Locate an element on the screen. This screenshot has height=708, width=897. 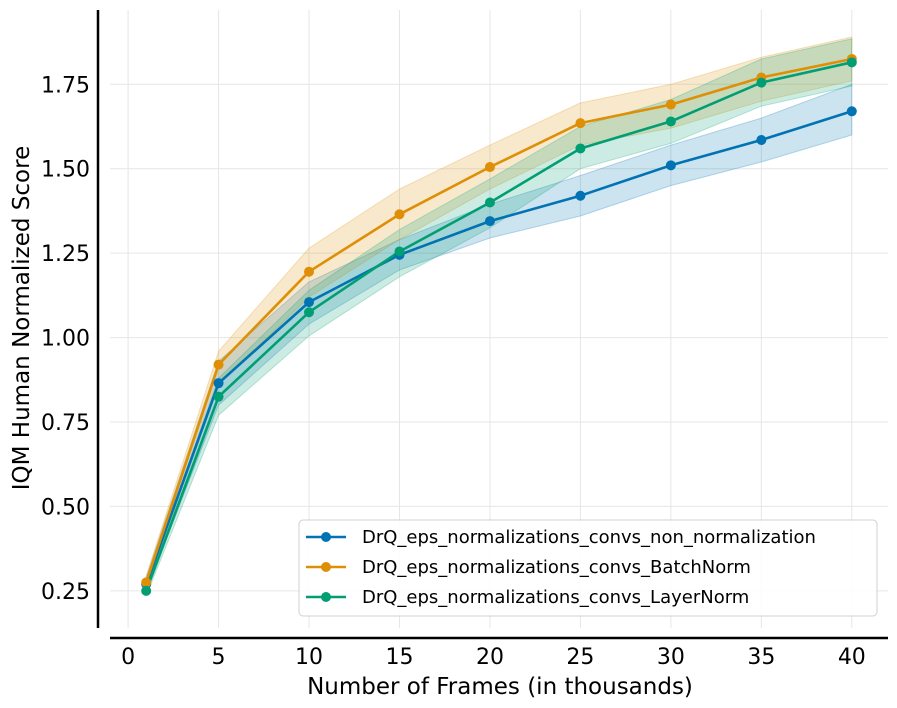
legend-entry-label: DrQ_eps_normalizations_convs_LayerNorm is located at coordinates (555, 597).